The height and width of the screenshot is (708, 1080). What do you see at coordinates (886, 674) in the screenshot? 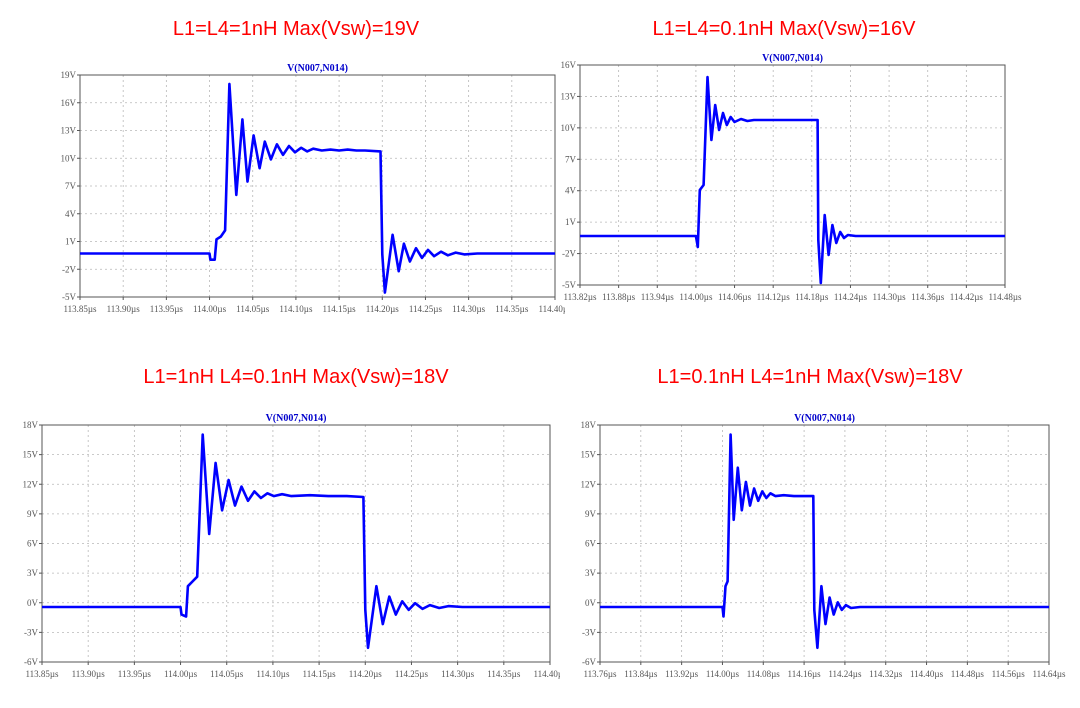
I see `x-tick-label: 114.32µs` at bounding box center [886, 674].